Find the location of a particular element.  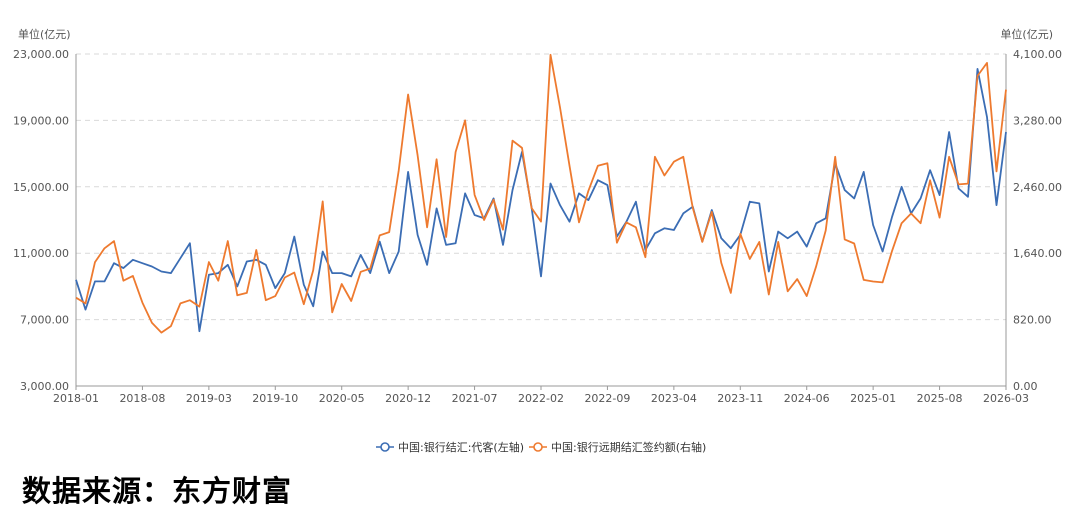

x-tick-label: 2021-07 is located at coordinates (475, 398).